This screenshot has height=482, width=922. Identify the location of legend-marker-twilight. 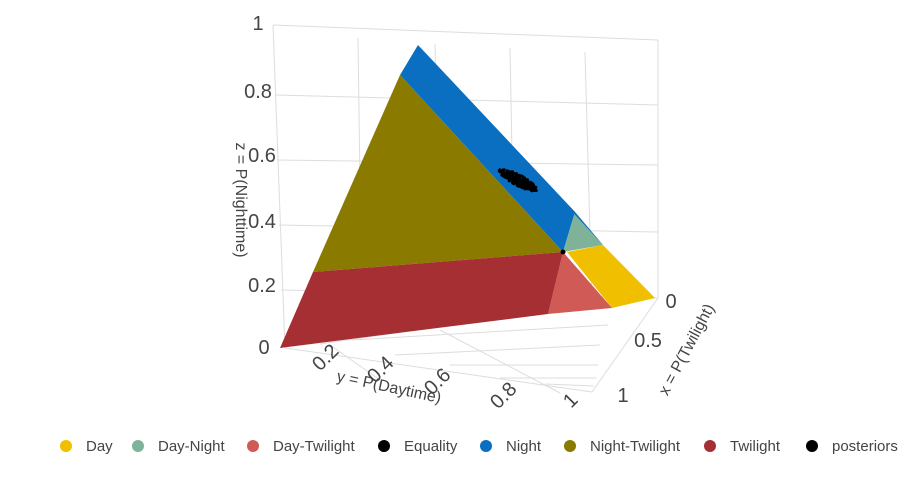
(710, 446).